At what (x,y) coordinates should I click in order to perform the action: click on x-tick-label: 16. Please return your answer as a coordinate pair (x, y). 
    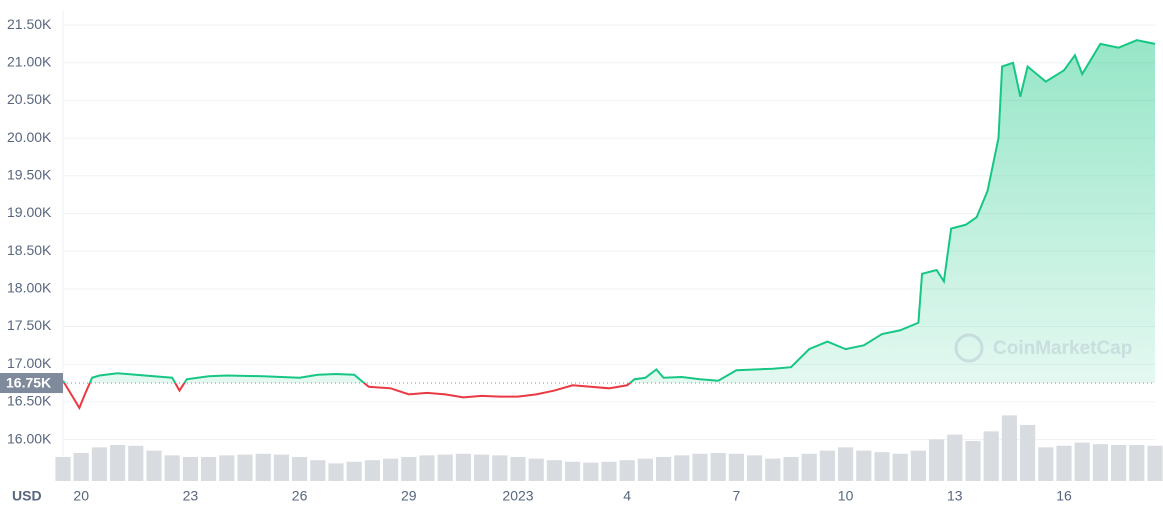
    Looking at the image, I should click on (1064, 496).